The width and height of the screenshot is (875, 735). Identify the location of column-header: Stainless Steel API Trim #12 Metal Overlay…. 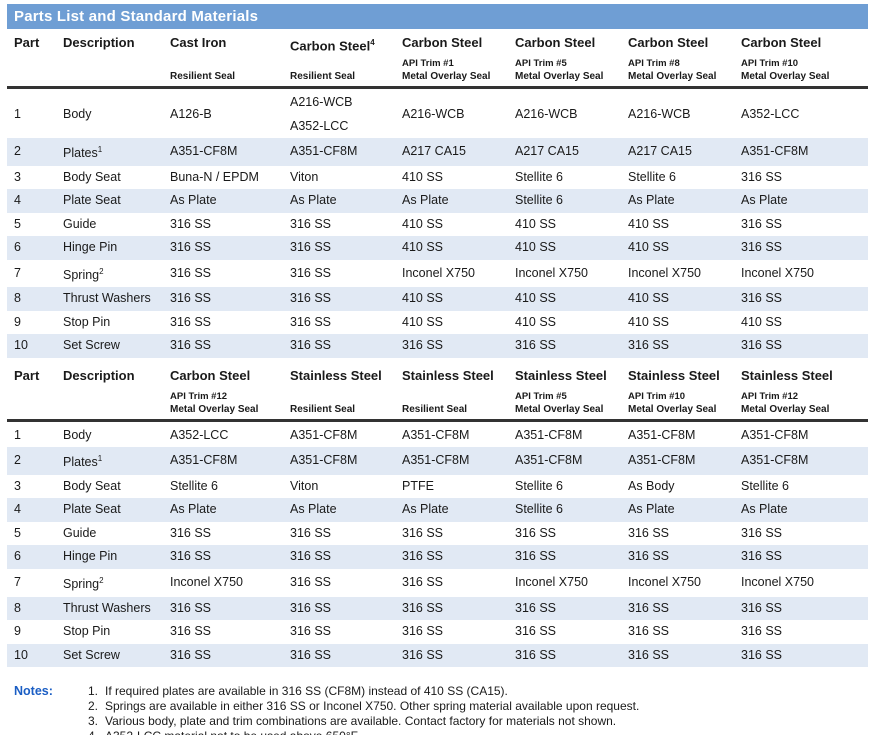
(804, 393).